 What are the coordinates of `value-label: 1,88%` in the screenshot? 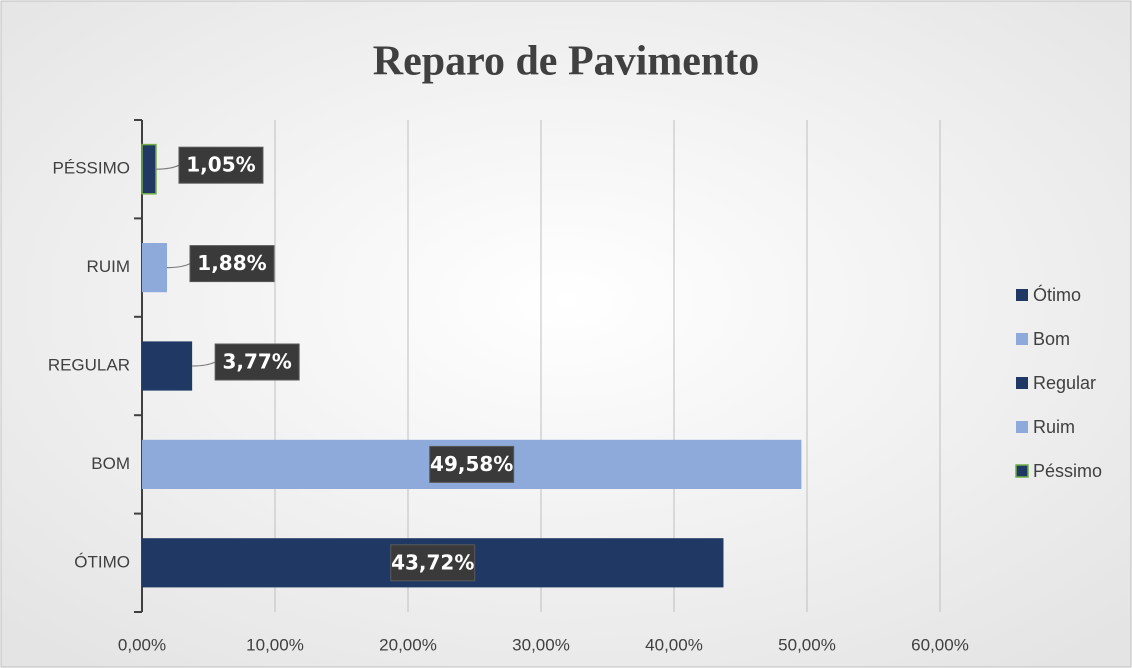 It's located at (231, 263).